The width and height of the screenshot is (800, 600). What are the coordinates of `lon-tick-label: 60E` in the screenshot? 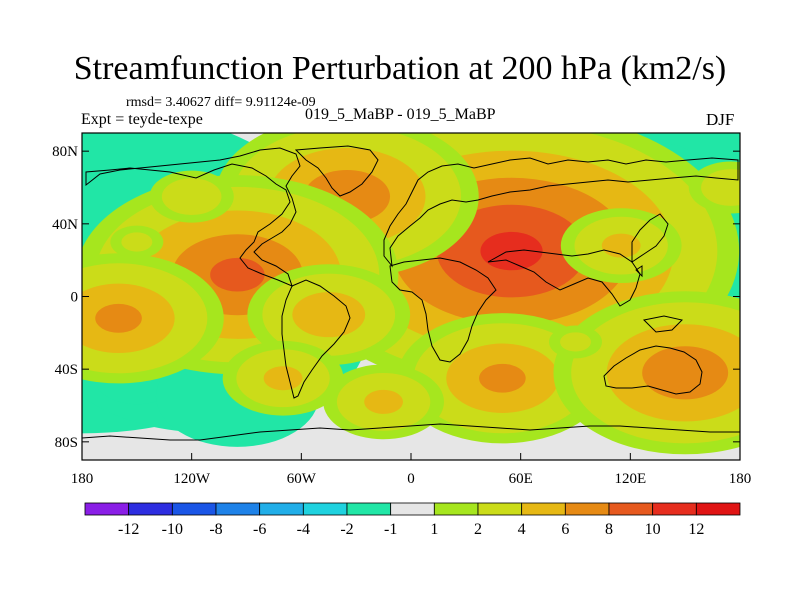 It's located at (521, 479).